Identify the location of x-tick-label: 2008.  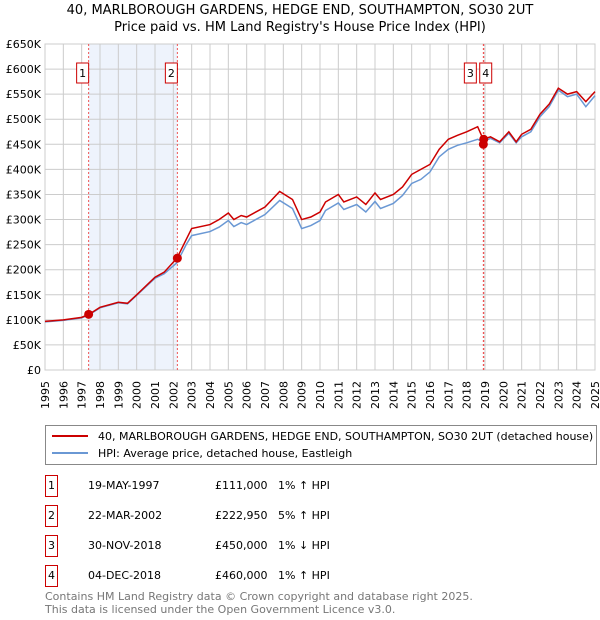
(283, 395).